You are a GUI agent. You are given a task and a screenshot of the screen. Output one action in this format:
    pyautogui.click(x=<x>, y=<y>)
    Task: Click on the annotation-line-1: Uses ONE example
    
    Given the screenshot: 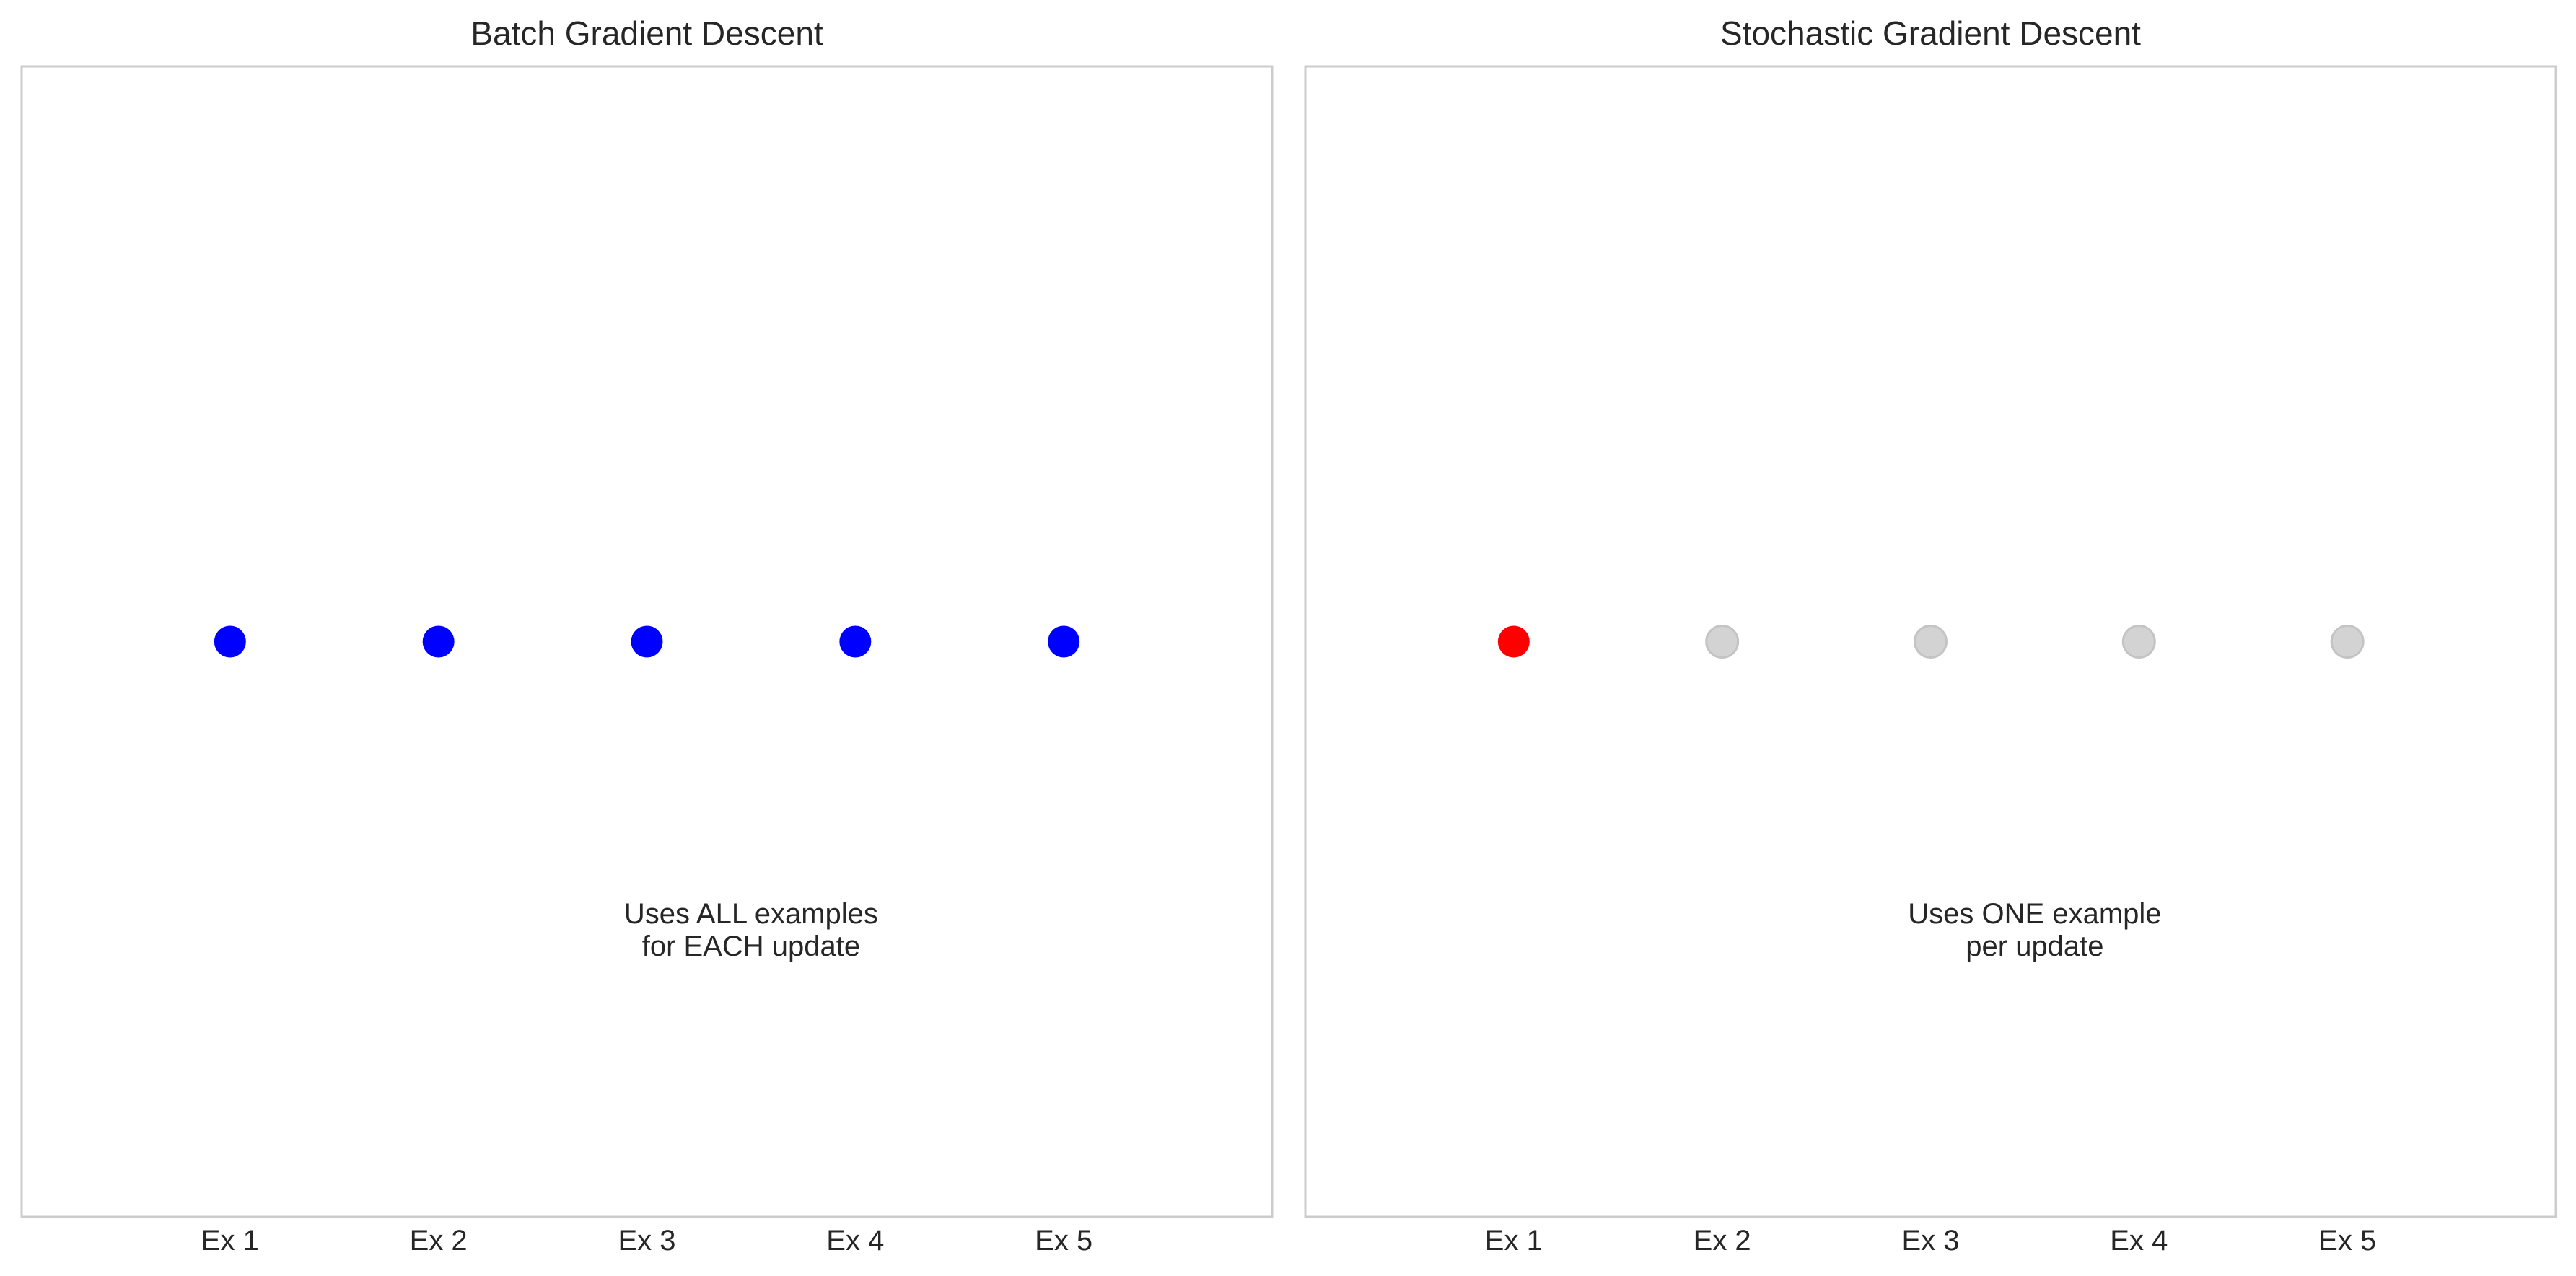 What is the action you would take?
    pyautogui.click(x=2034, y=914)
    